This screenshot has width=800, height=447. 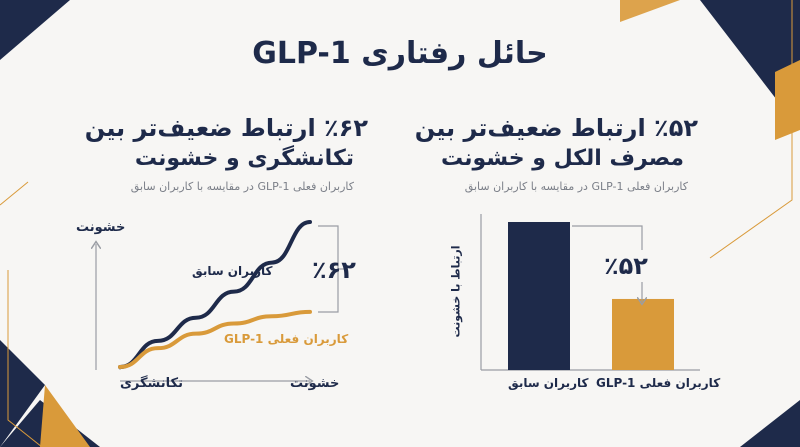 I want to click on bar-connector, so click(x=607, y=237).